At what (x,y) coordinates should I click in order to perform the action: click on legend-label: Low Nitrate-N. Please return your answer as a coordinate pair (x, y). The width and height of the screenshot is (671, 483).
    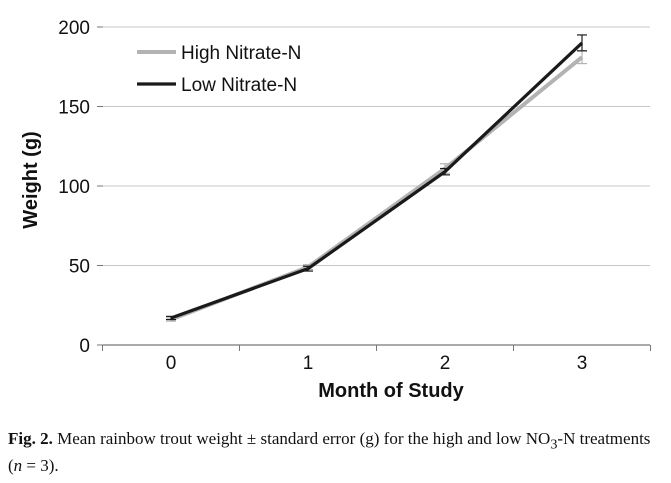
    Looking at the image, I should click on (239, 85).